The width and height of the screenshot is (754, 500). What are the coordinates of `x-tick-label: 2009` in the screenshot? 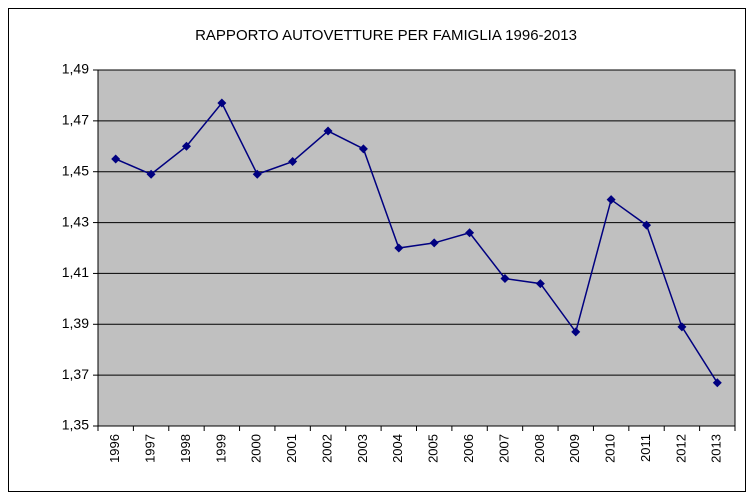 It's located at (574, 448).